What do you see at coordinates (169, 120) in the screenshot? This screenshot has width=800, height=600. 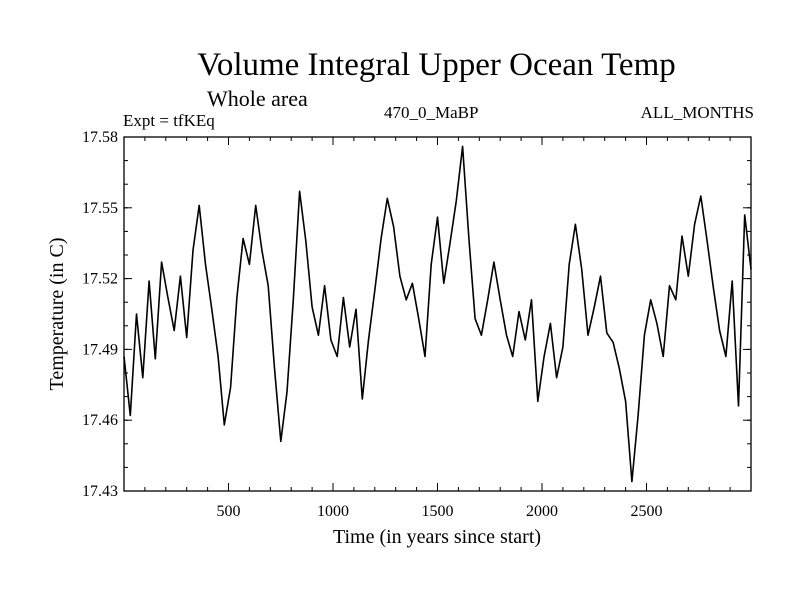 I see `experiment-label: Expt = tfKEq` at bounding box center [169, 120].